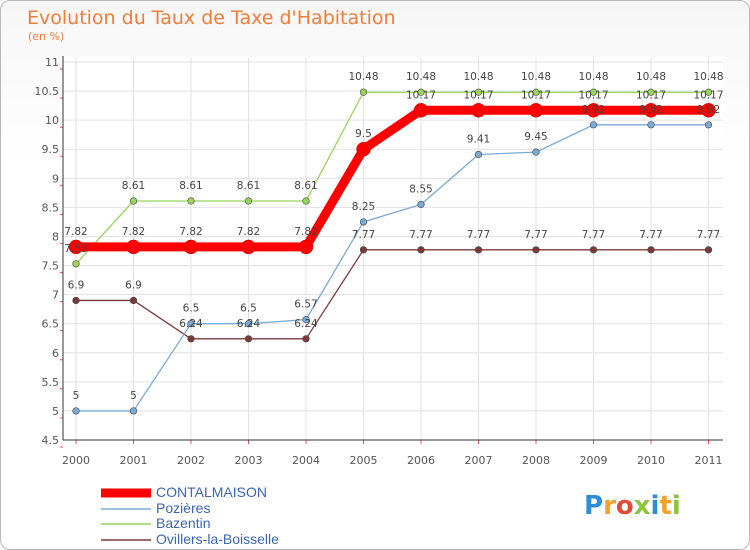  Describe the element at coordinates (51, 266) in the screenshot. I see `y-tick-label: 7.5` at that location.